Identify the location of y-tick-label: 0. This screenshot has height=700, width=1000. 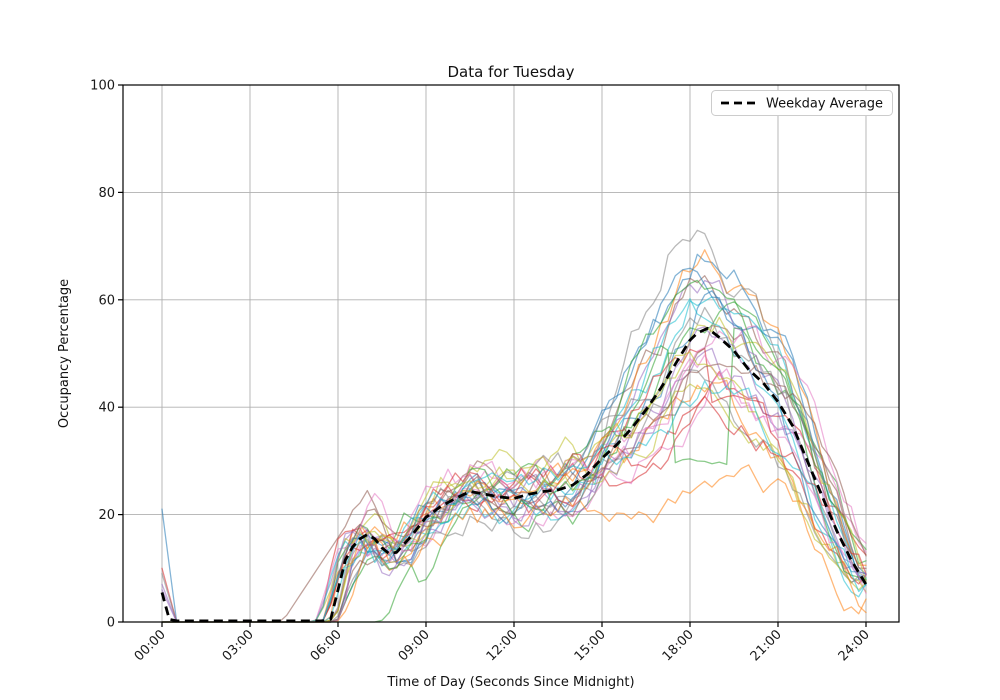
(111, 623).